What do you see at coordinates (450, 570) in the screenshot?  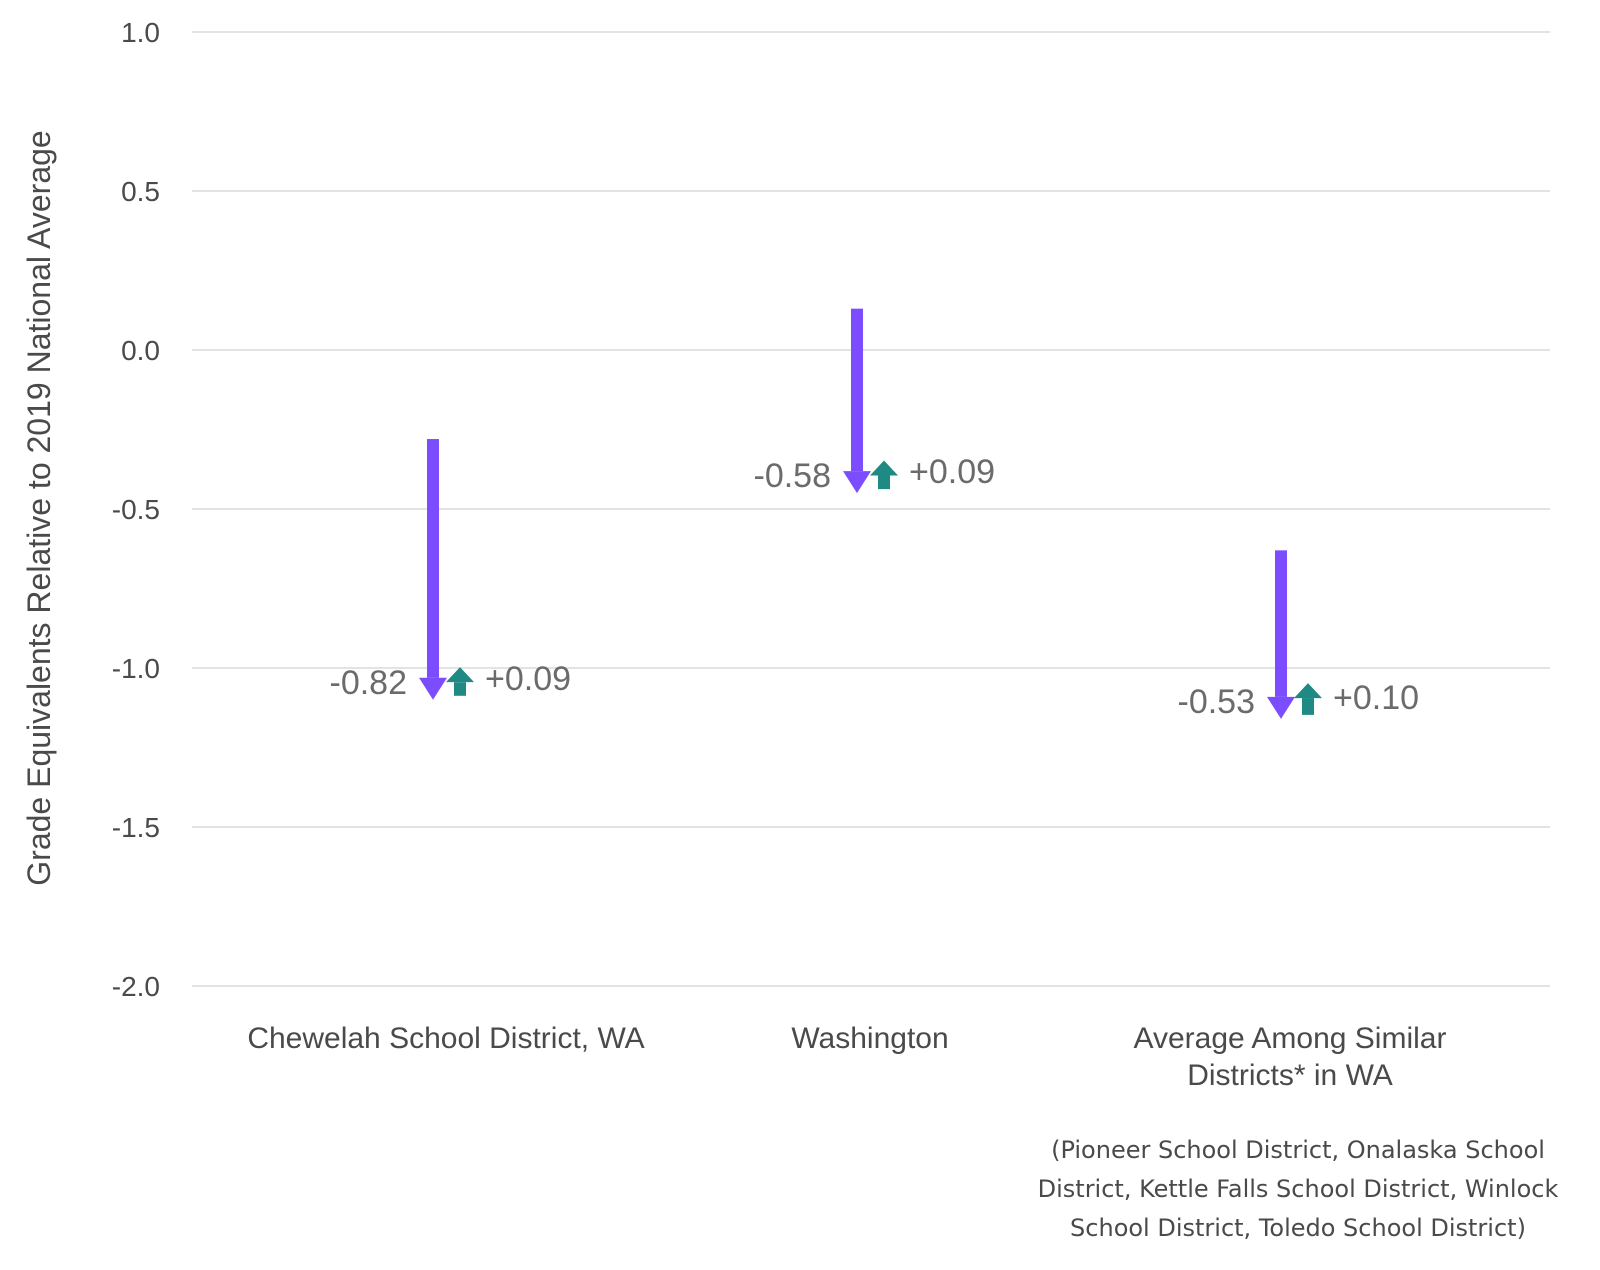 I see `category-marks: -0.82 +0.09` at bounding box center [450, 570].